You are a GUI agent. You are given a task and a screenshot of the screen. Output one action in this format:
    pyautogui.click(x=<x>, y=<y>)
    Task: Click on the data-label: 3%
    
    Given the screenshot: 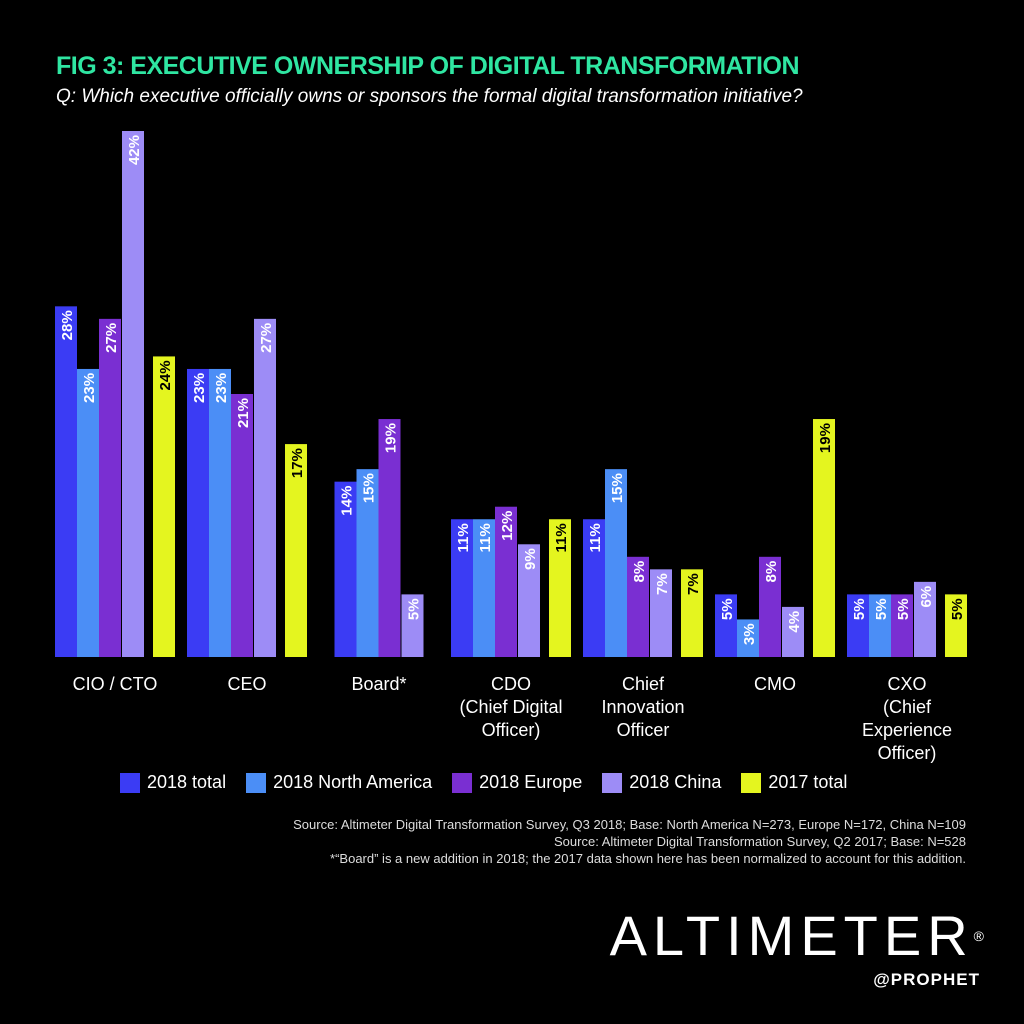 What is the action you would take?
    pyautogui.click(x=749, y=634)
    